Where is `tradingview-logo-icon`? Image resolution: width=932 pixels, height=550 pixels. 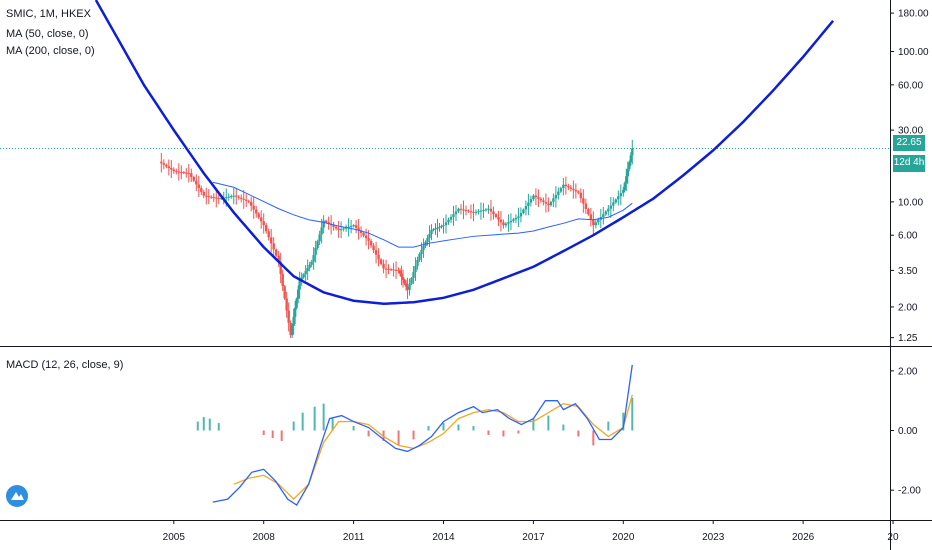 tradingview-logo-icon is located at coordinates (17, 496).